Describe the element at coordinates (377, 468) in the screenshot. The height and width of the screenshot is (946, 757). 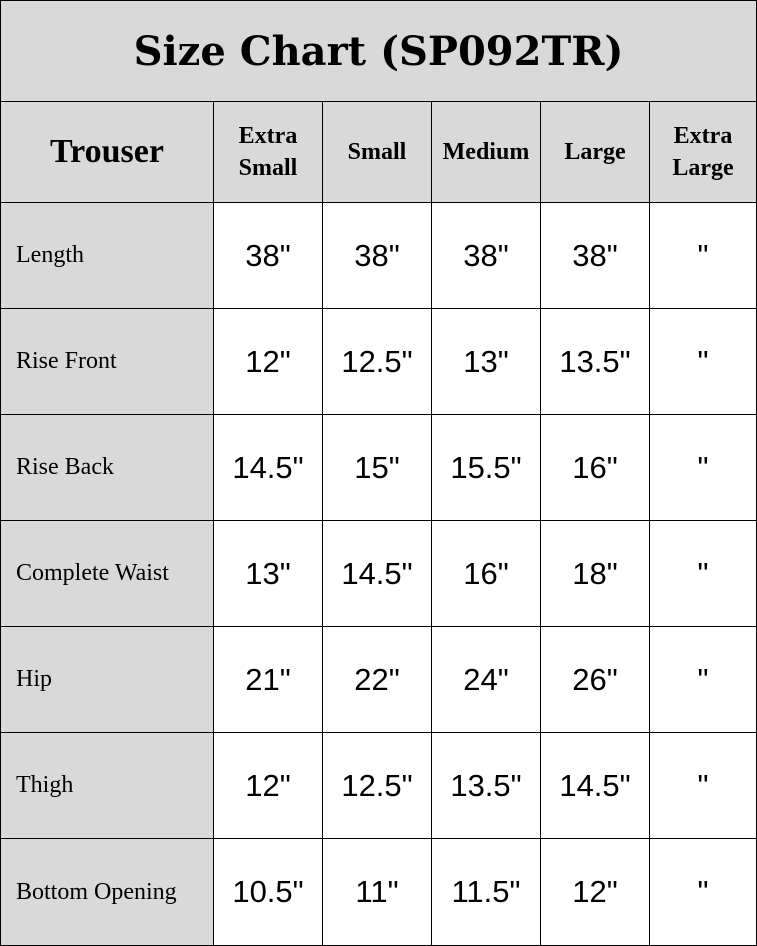
I see `measurement-cell: 15"` at that location.